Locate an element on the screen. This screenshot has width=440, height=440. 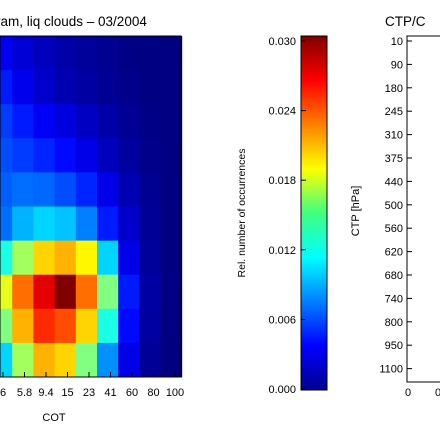
right-panel-frame is located at coordinates (423, 209).